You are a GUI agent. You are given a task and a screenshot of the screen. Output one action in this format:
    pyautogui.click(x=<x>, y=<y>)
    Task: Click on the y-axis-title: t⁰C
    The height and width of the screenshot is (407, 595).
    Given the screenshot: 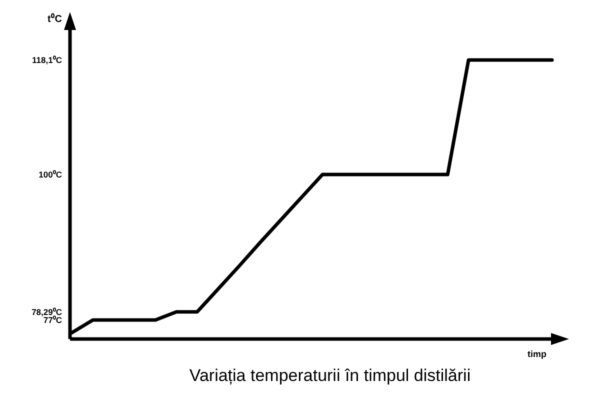 What is the action you would take?
    pyautogui.click(x=54, y=19)
    